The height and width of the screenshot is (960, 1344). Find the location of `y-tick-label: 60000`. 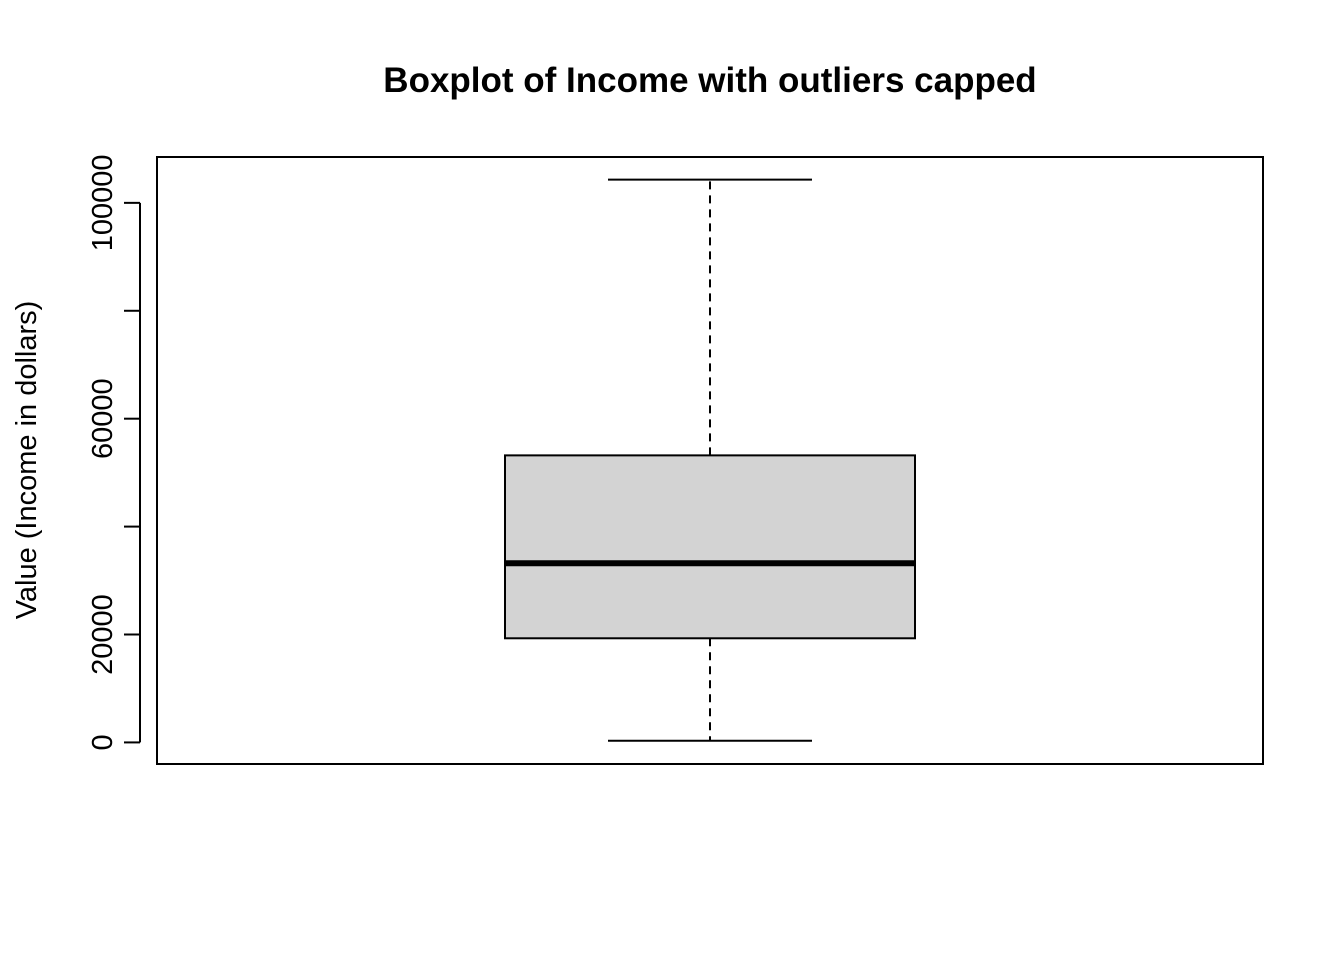

y-tick-label: 60000 is located at coordinates (103, 418).